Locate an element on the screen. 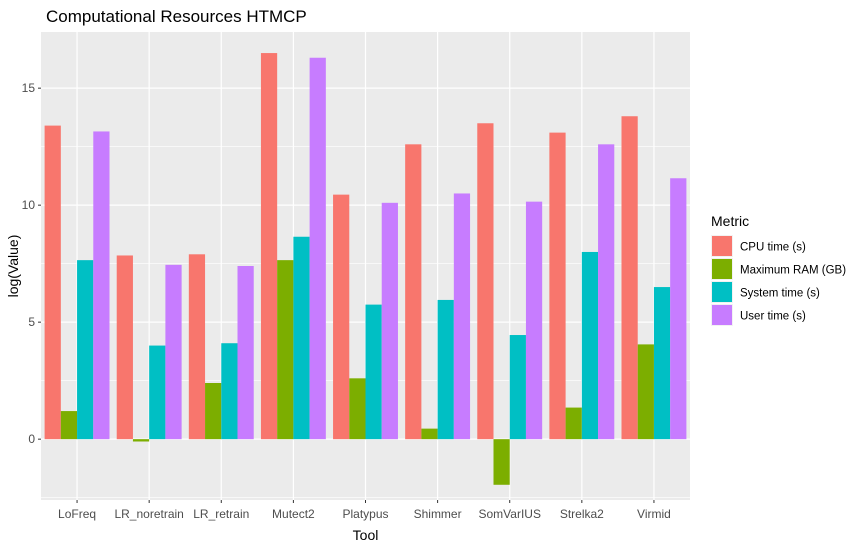 The height and width of the screenshot is (550, 866). bar-Platypus-maximum-ram-gb- is located at coordinates (357, 409).